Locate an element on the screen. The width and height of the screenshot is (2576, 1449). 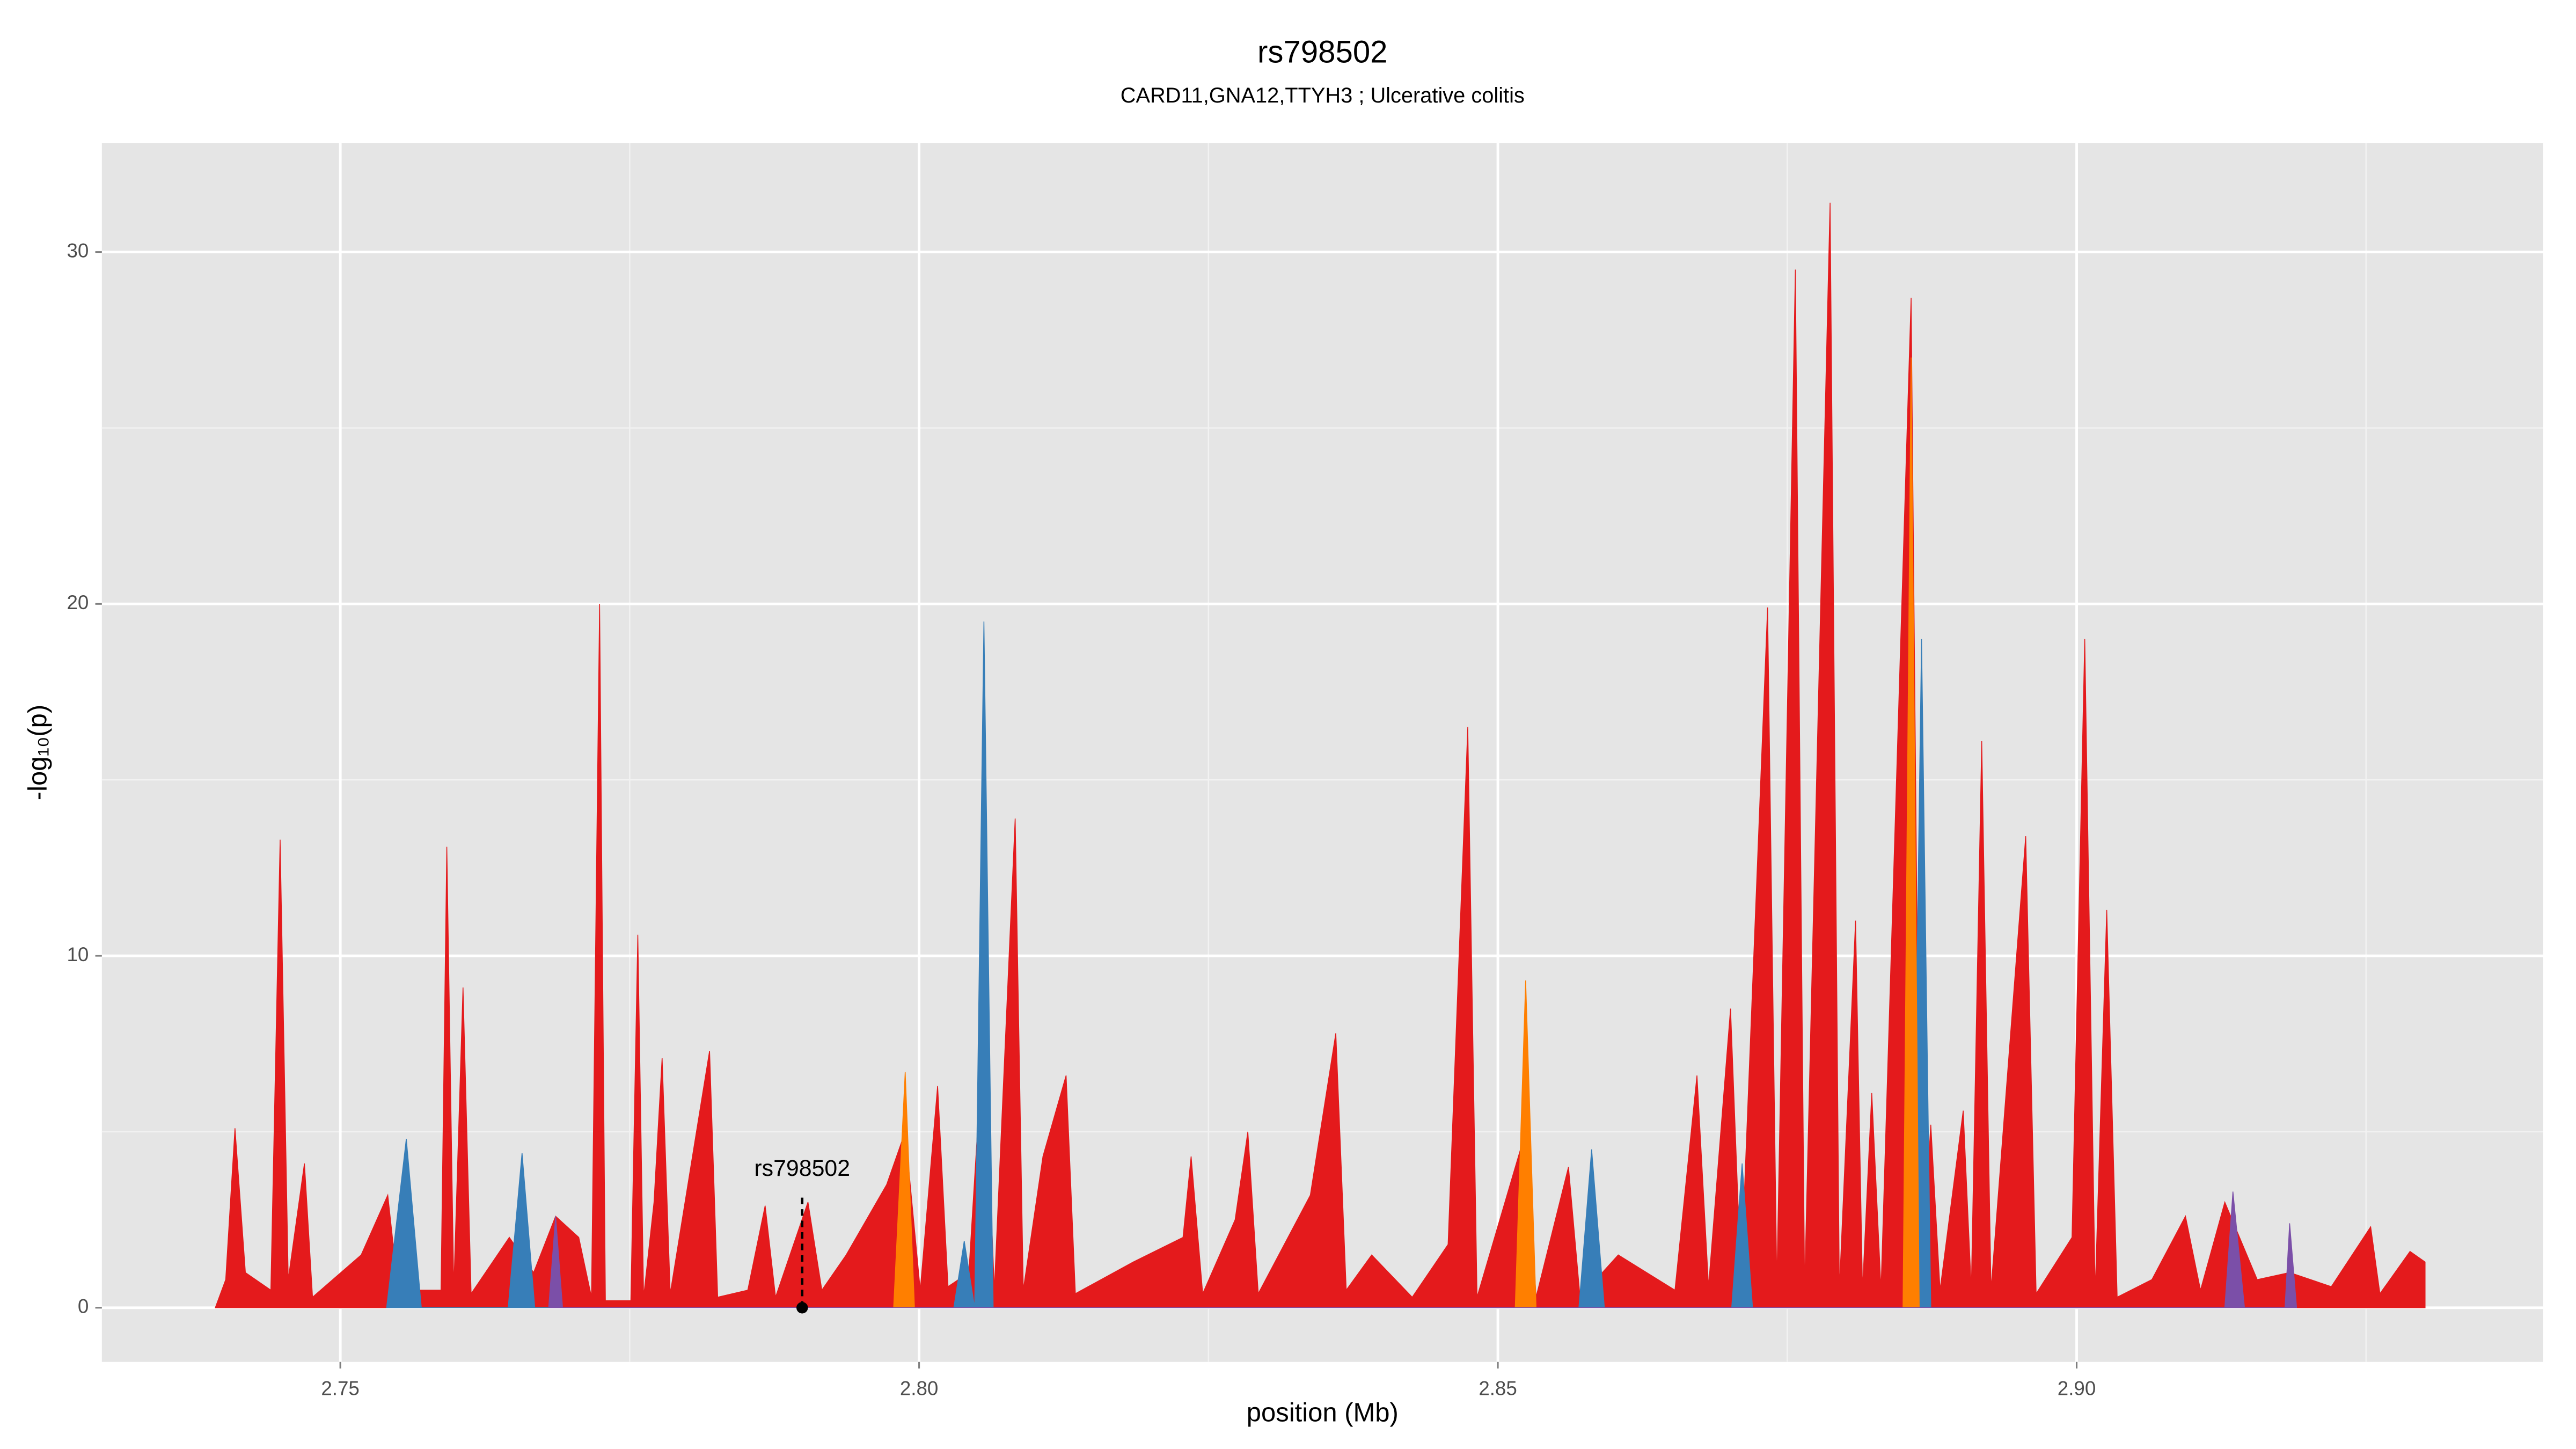
annotation-point is located at coordinates (802, 1308).